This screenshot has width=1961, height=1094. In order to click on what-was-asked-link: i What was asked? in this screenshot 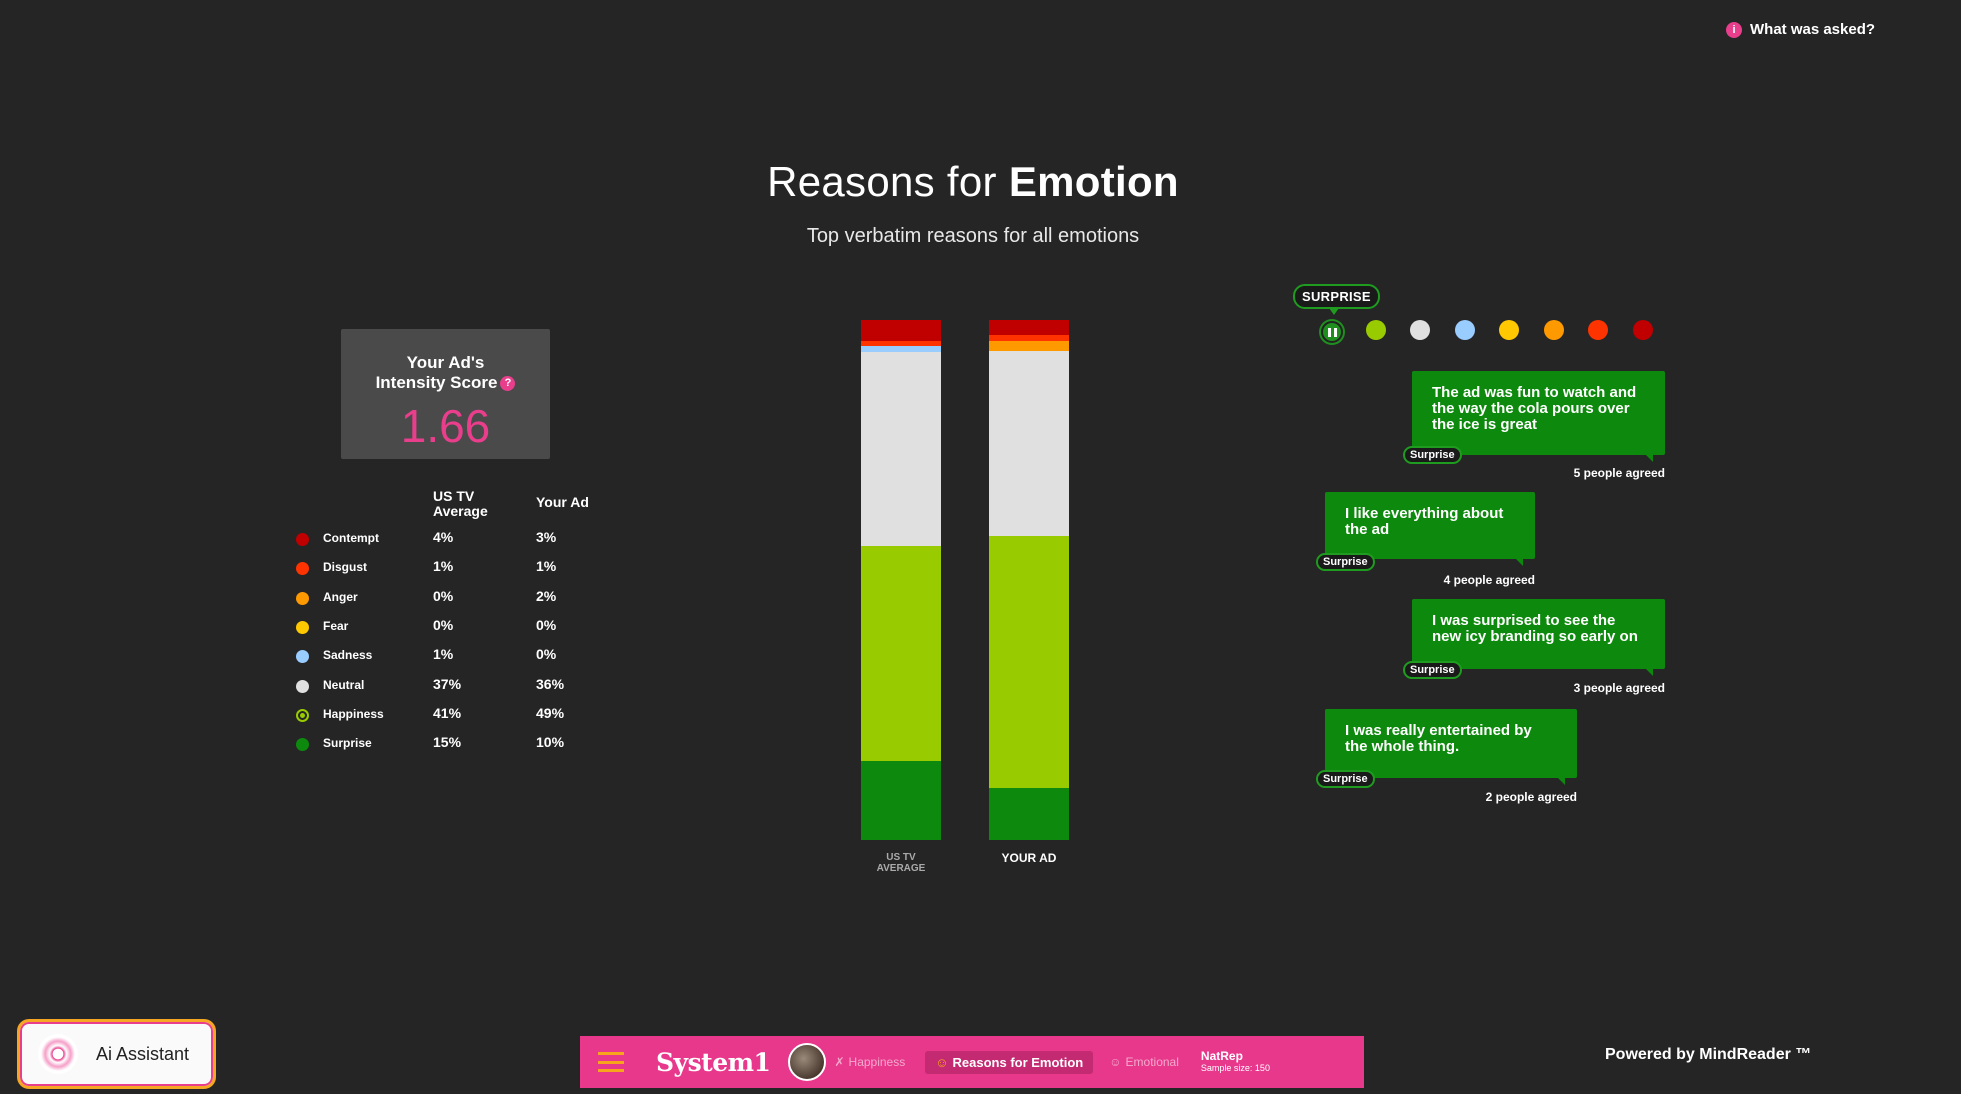, I will do `click(1800, 29)`.